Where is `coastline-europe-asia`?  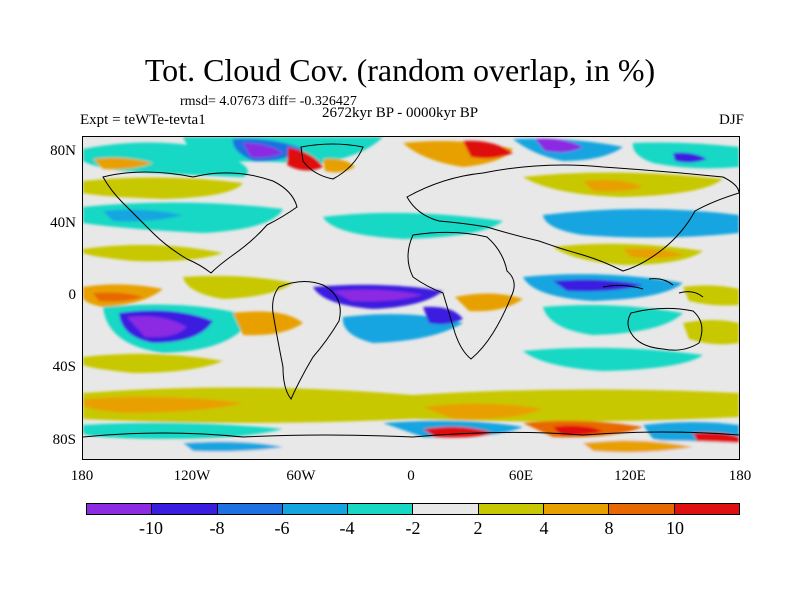 coastline-europe-asia is located at coordinates (572, 218).